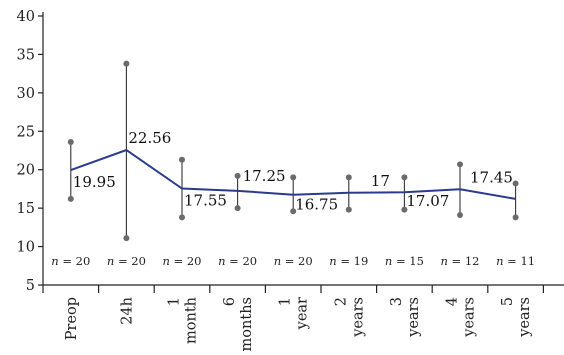 This screenshot has height=355, width=564. What do you see at coordinates (404, 261) in the screenshot?
I see `sample-size-label: n = 15` at bounding box center [404, 261].